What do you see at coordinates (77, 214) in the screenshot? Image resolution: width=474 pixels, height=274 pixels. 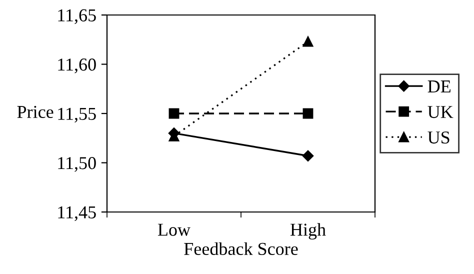 I see `y-tick-label: 11,45` at bounding box center [77, 214].